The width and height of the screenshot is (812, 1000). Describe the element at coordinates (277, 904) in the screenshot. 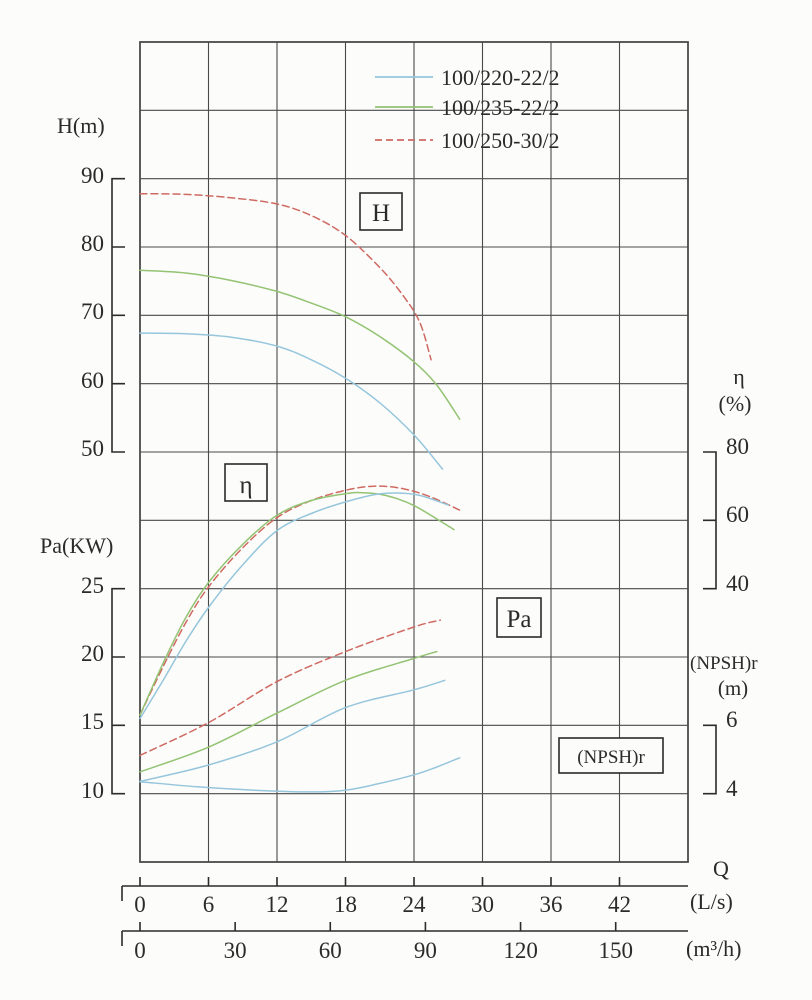

I see `ls-tick-12: 12` at that location.